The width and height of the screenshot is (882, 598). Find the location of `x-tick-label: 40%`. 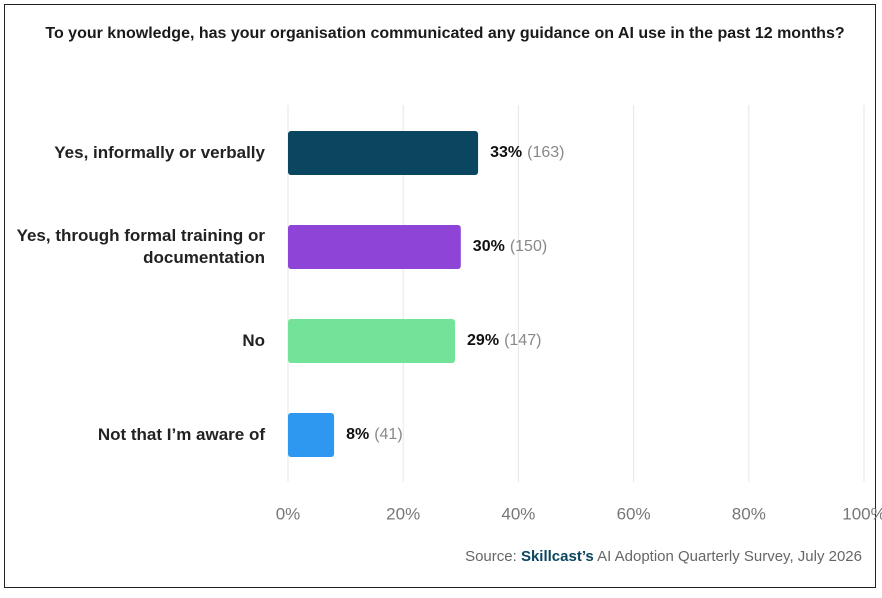

x-tick-label: 40% is located at coordinates (518, 513).